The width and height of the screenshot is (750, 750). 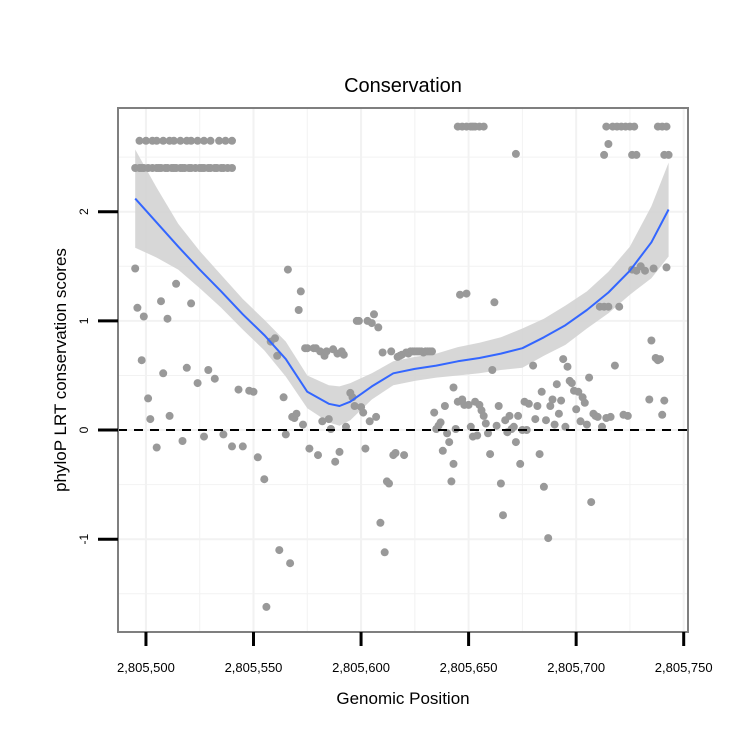 What do you see at coordinates (469, 667) in the screenshot?
I see `x-tick-label: 2,805,650` at bounding box center [469, 667].